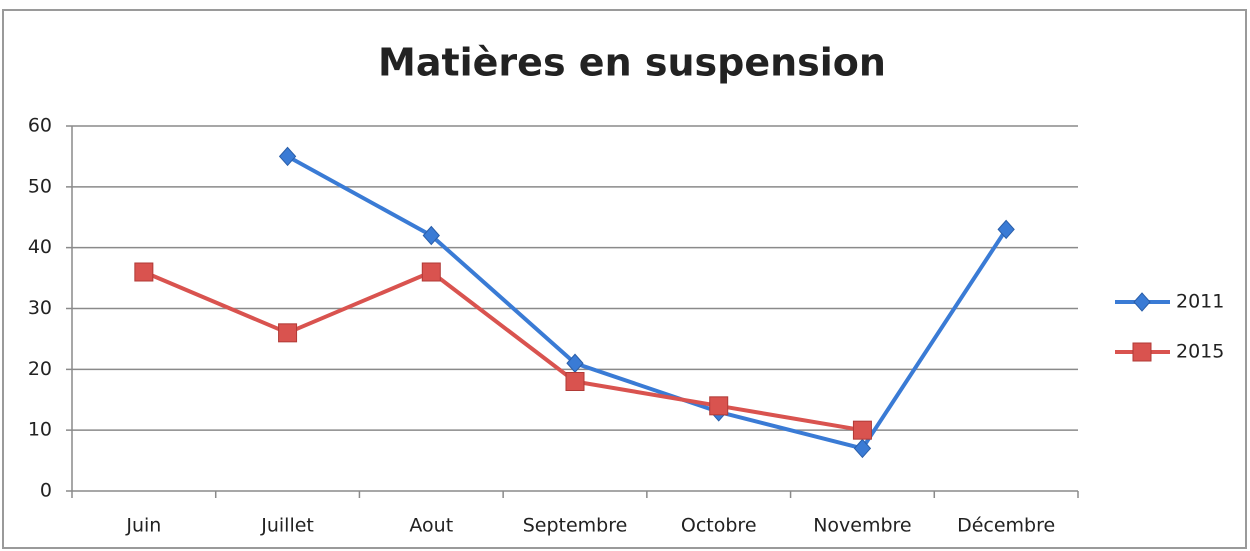 The image size is (1250, 551). Describe the element at coordinates (143, 526) in the screenshot. I see `x-tick-label: Juin` at that location.